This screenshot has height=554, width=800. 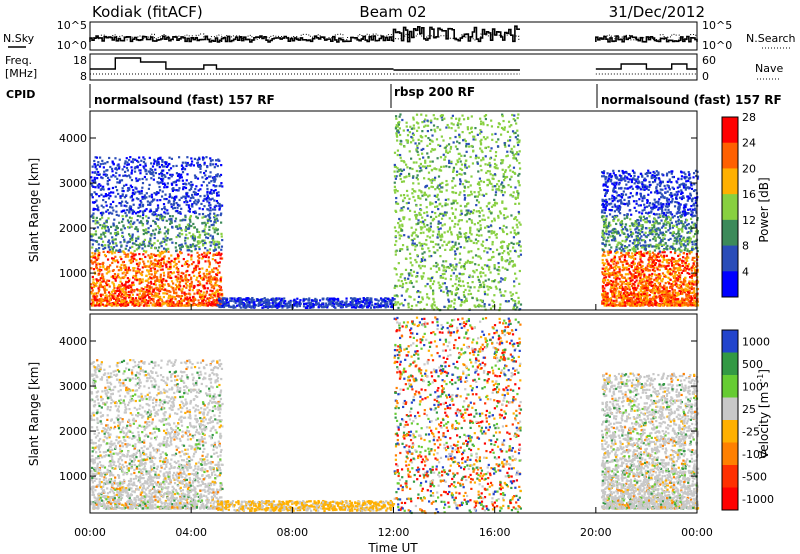 I want to click on cpid-segment-2: normalsound (fast) 157 RF, so click(x=691, y=100).